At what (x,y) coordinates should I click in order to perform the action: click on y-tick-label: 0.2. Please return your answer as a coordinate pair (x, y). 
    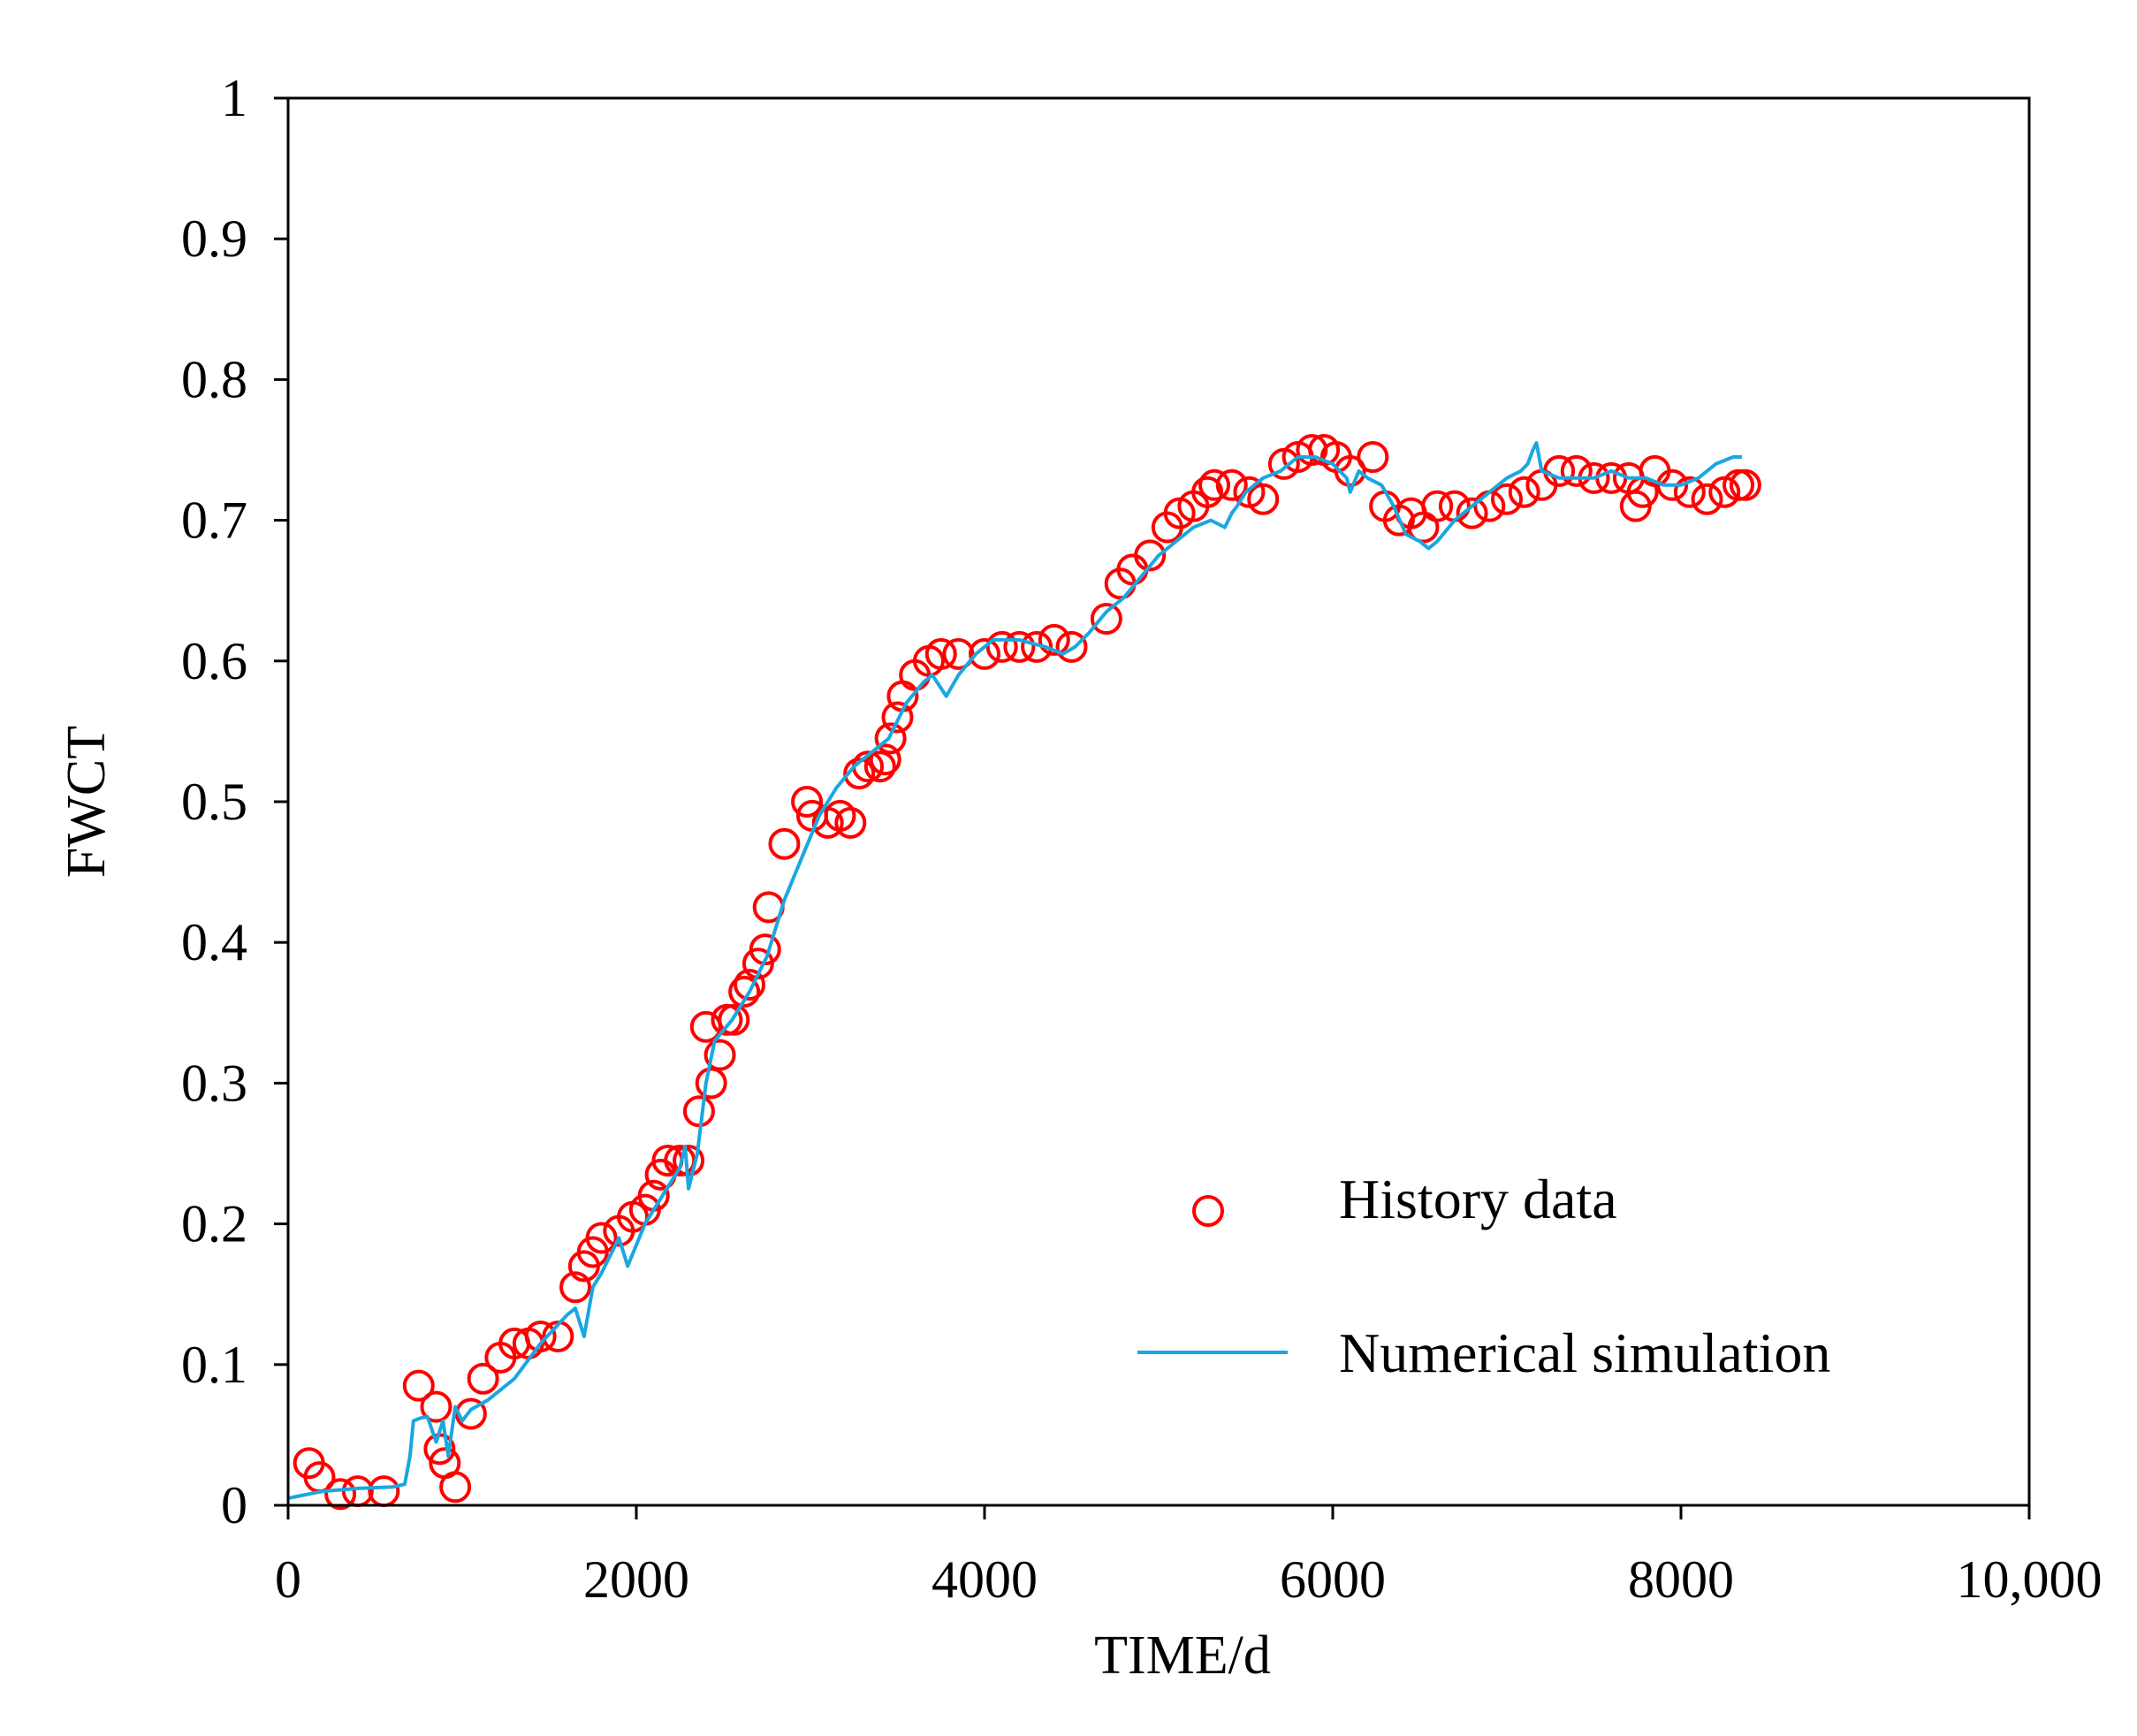
    Looking at the image, I should click on (214, 1224).